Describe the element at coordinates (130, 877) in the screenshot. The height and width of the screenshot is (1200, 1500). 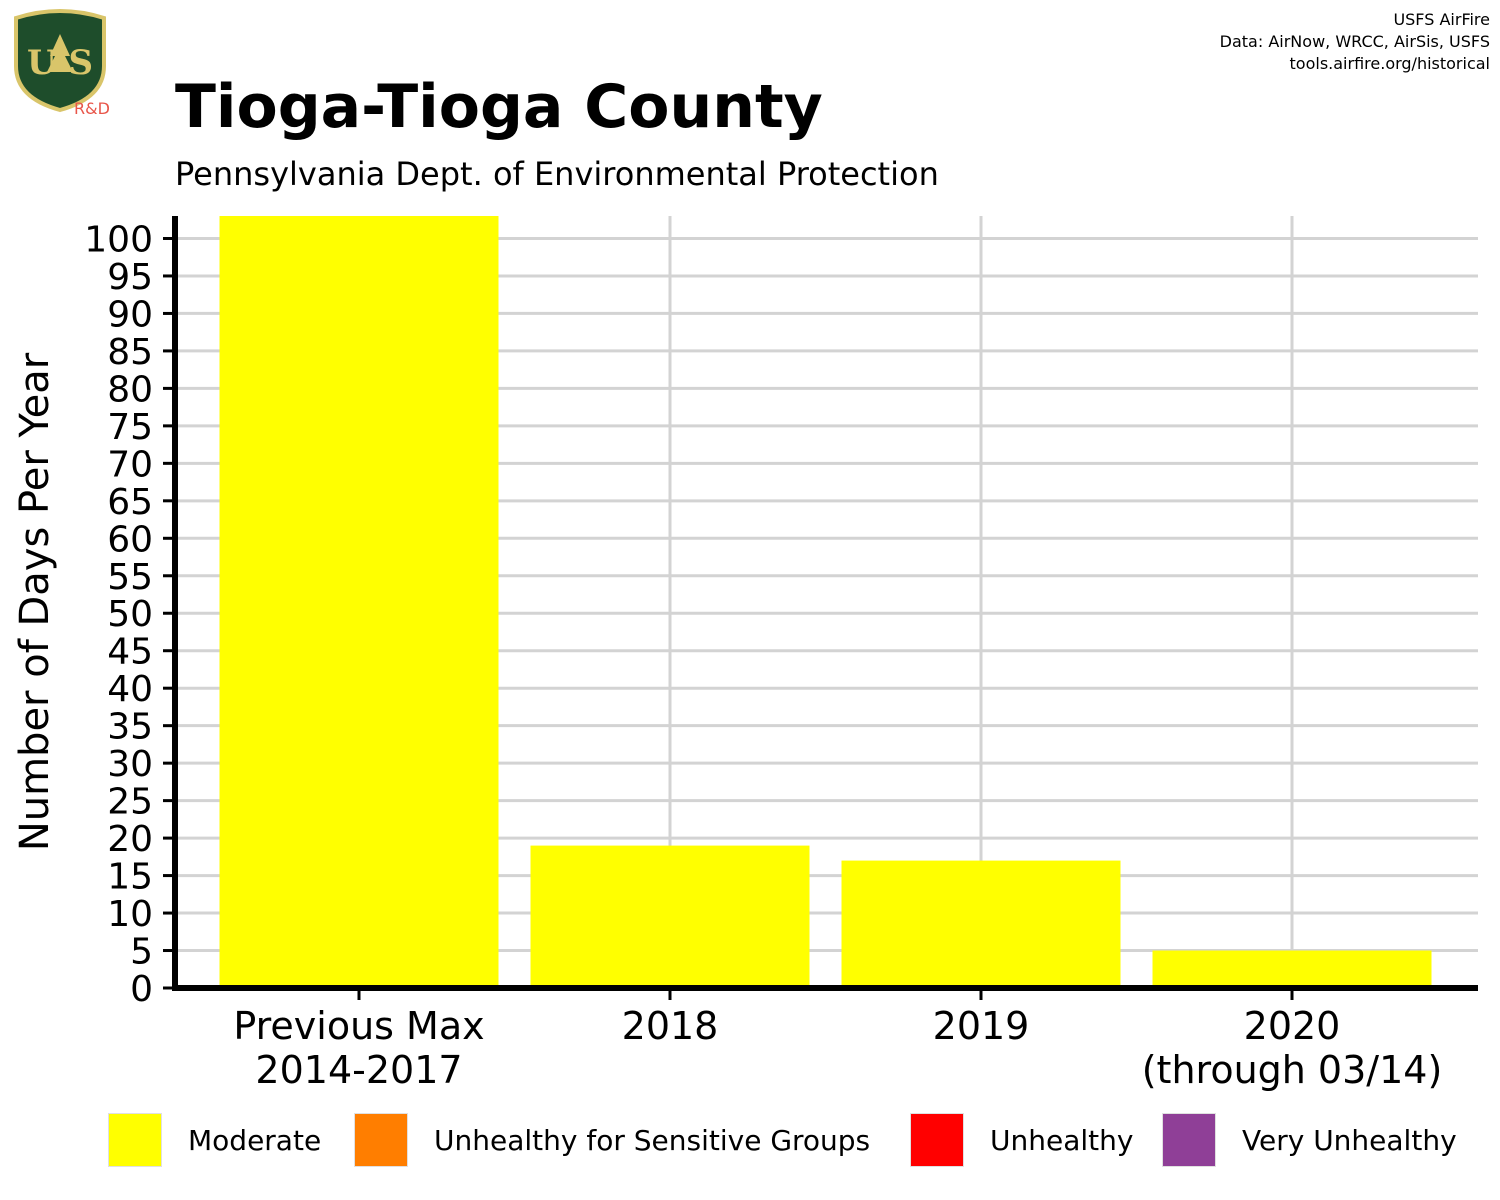
I see `y-tick-label: 15` at that location.